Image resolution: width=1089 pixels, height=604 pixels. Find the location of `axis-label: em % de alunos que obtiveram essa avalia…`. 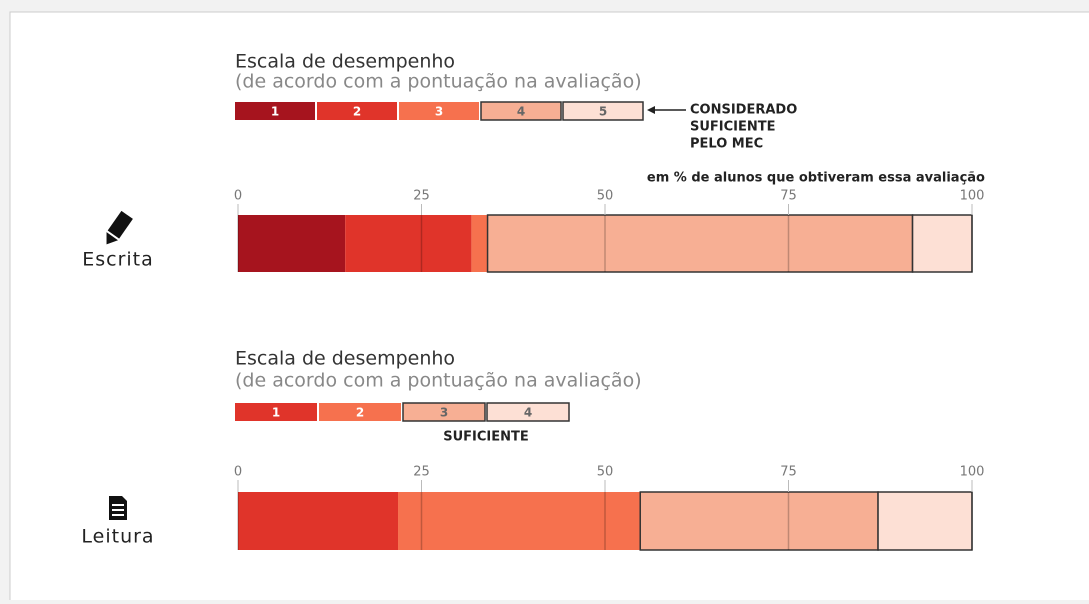

axis-label: em % de alunos que obtiveram essa avalia… is located at coordinates (816, 178).